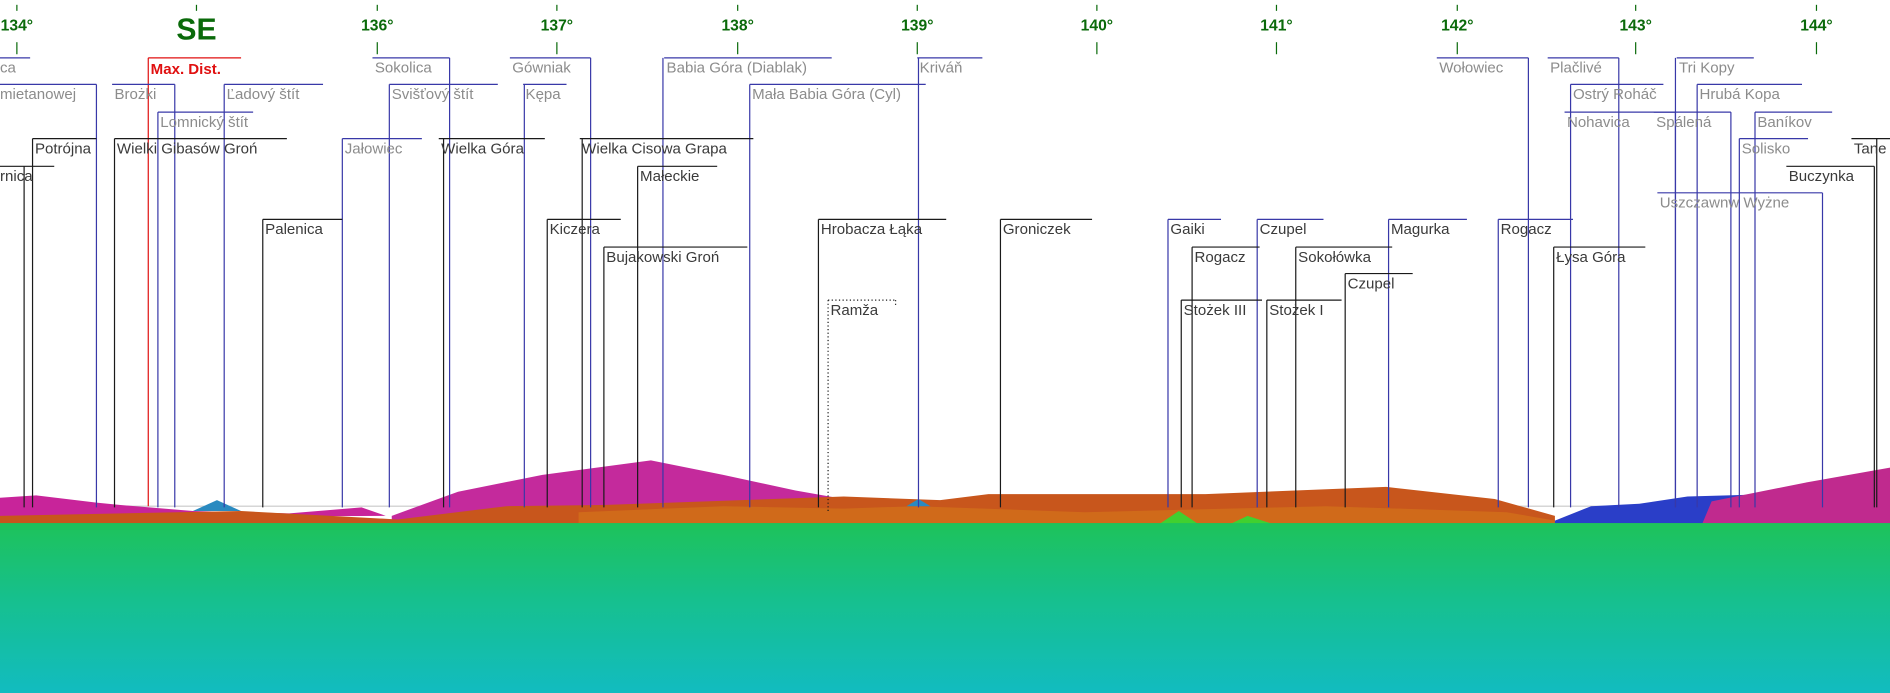 This screenshot has width=1890, height=693. What do you see at coordinates (404, 68) in the screenshot?
I see `peak-label: Sokolica` at bounding box center [404, 68].